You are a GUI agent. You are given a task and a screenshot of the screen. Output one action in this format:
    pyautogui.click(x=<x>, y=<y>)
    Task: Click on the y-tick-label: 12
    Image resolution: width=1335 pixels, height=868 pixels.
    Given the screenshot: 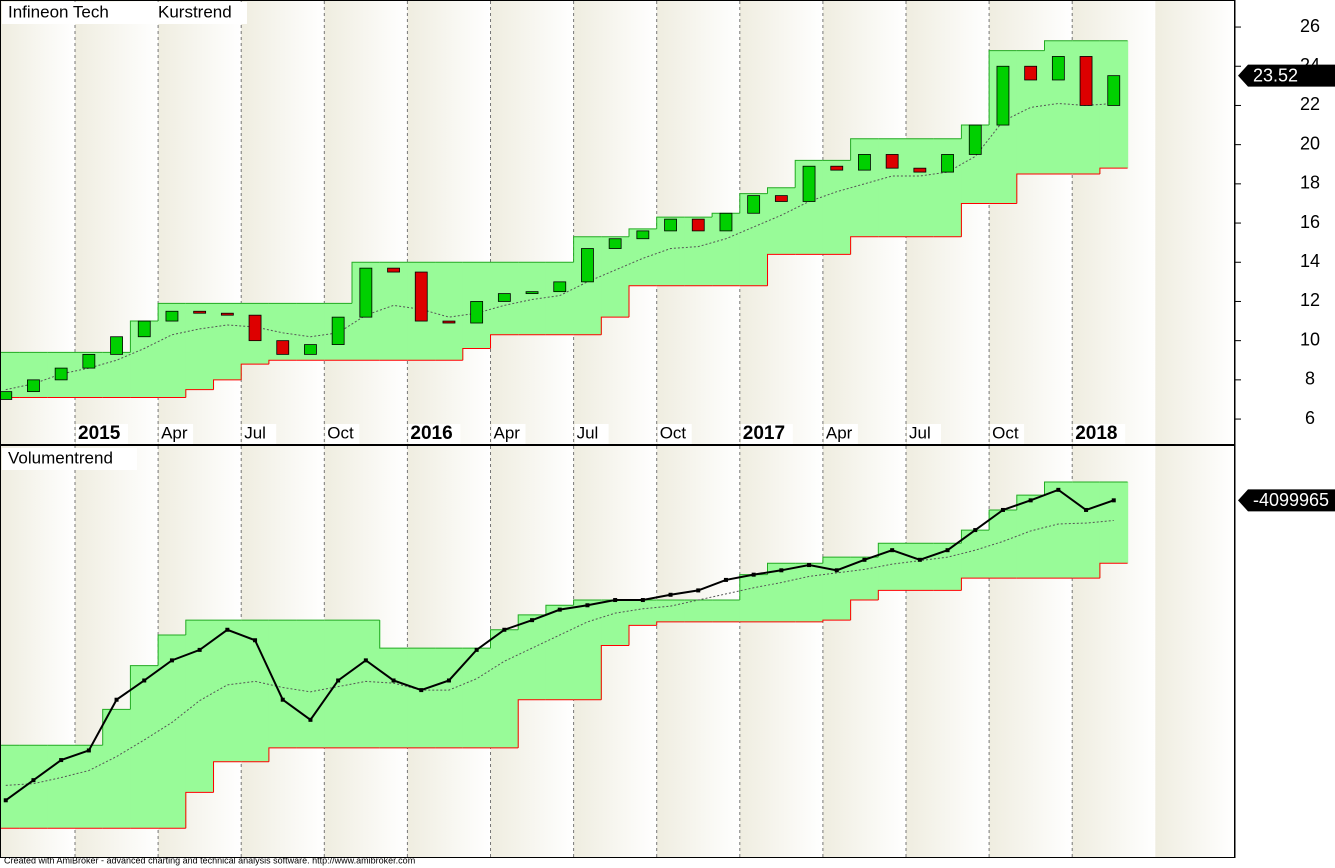 What is the action you would take?
    pyautogui.click(x=1310, y=300)
    